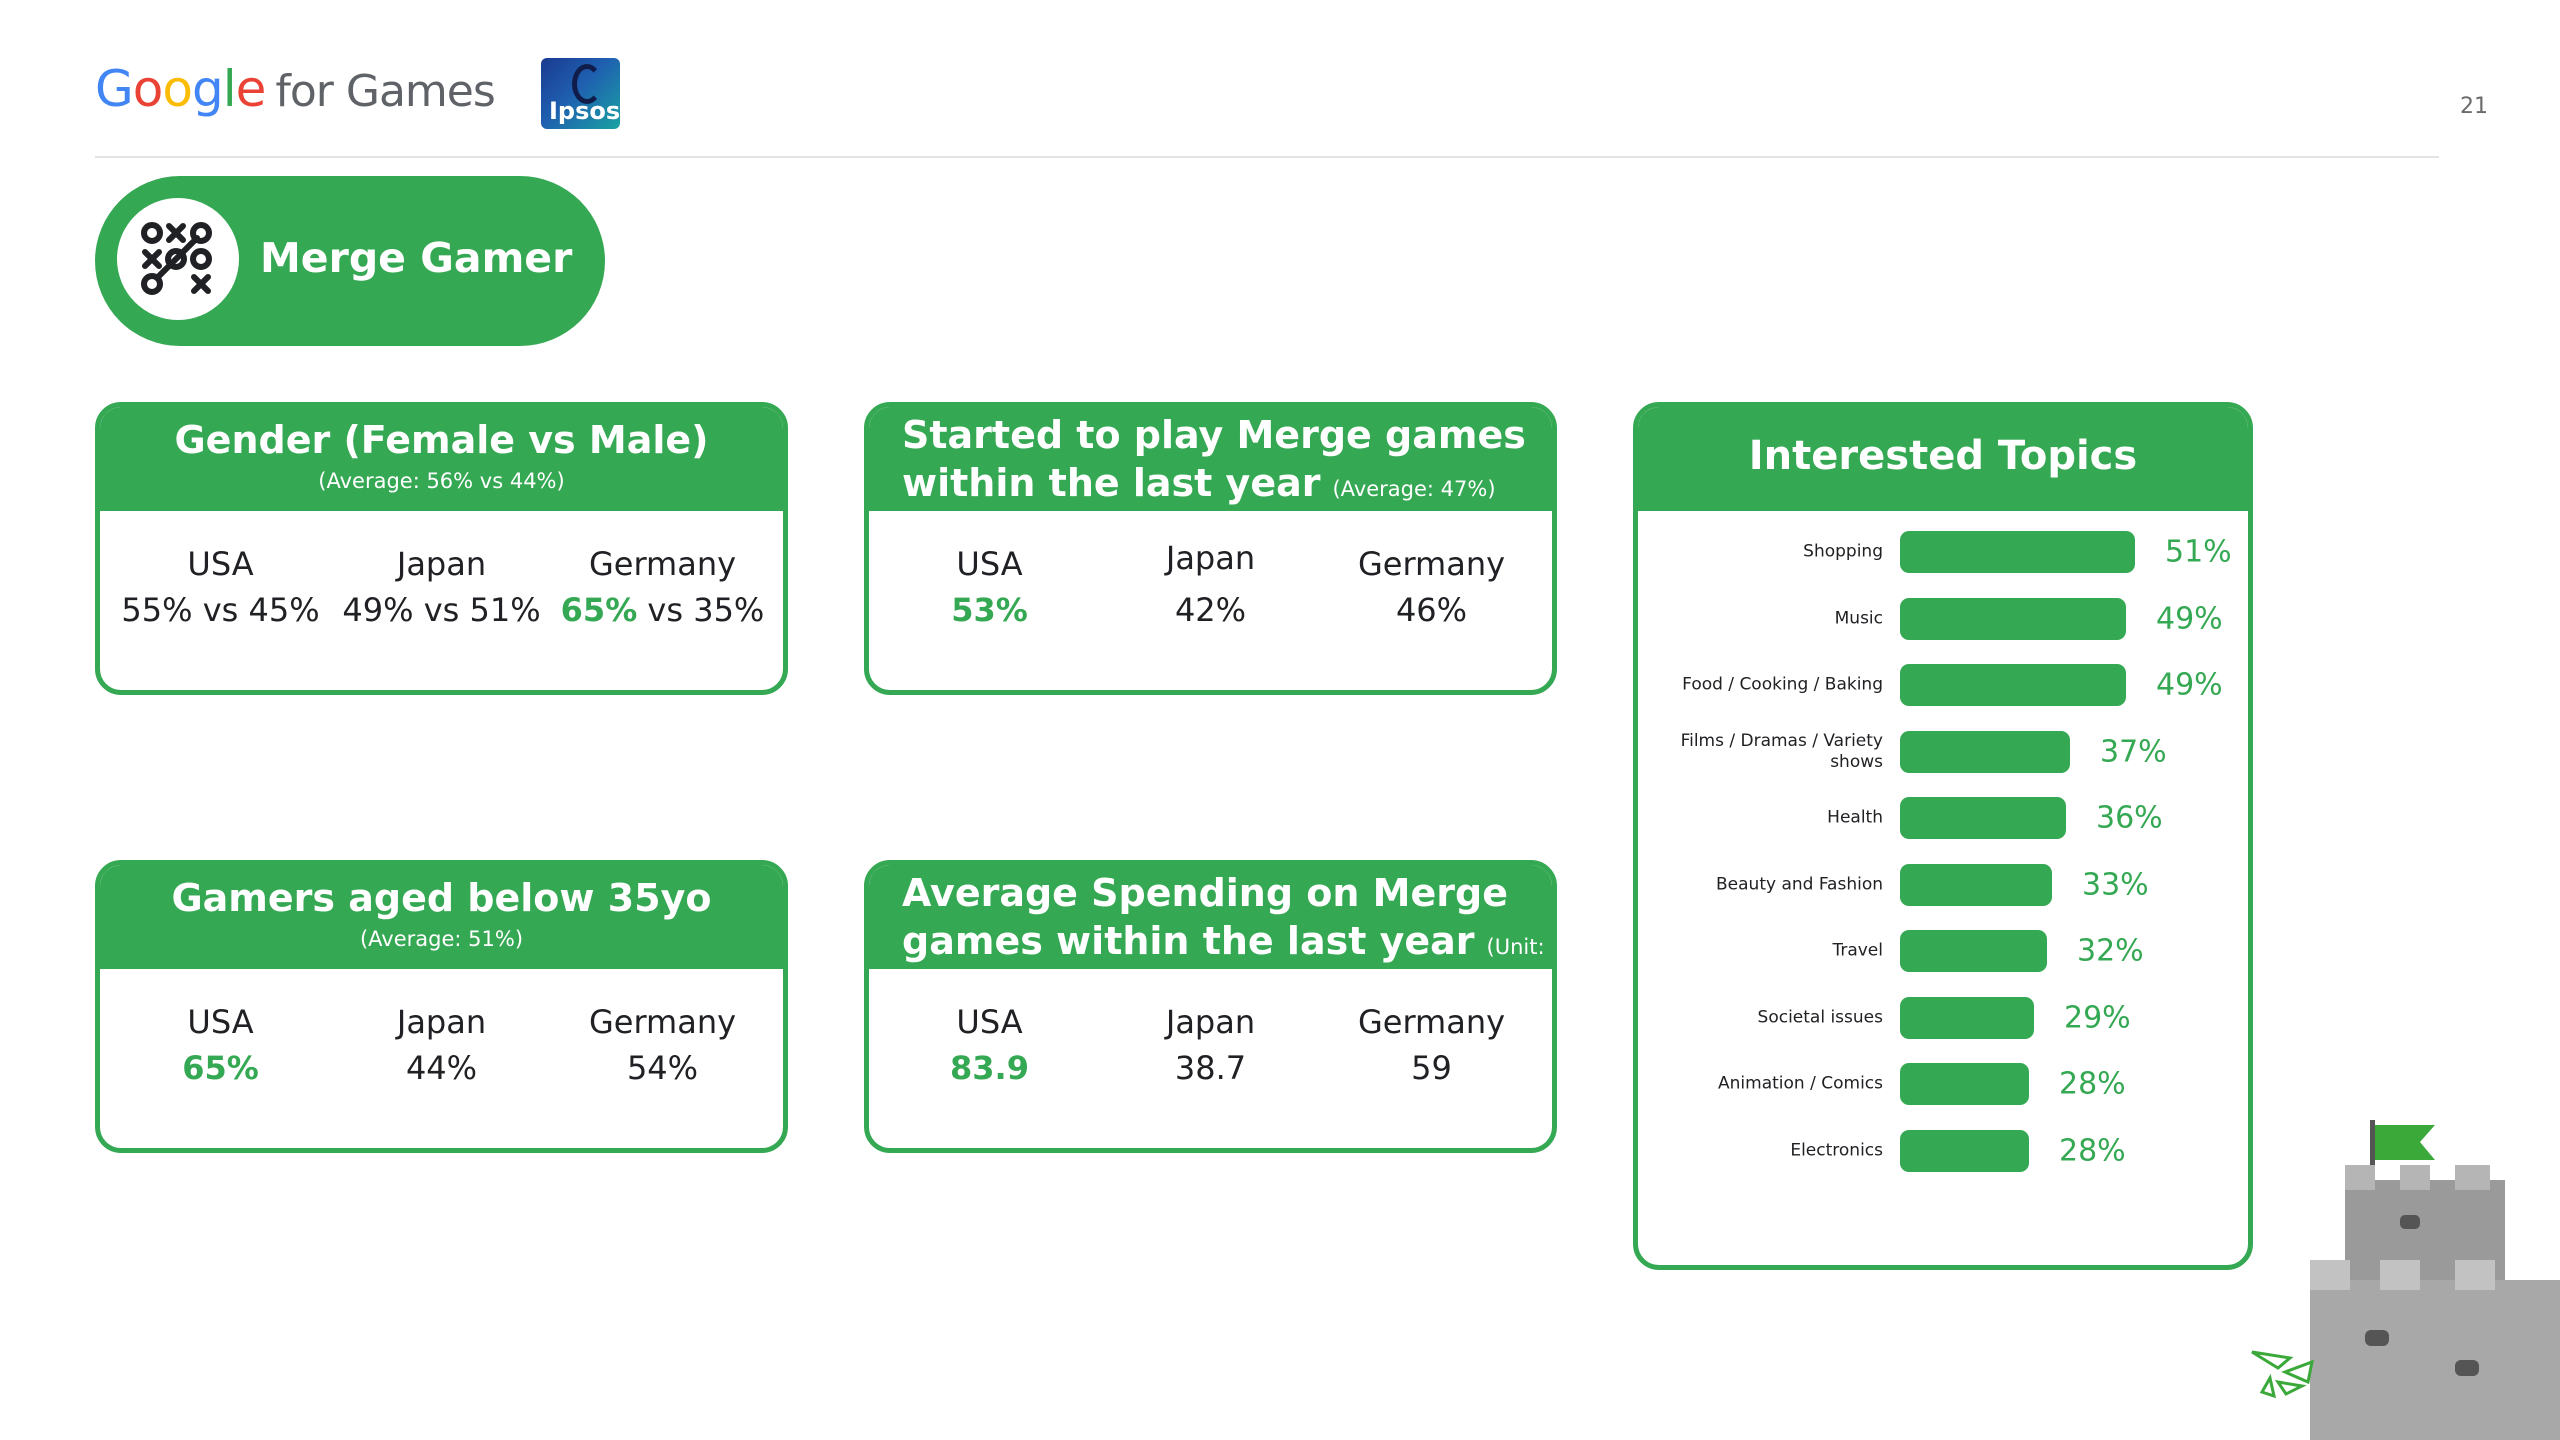 Image resolution: width=2560 pixels, height=1440 pixels. Describe the element at coordinates (1211, 1045) in the screenshot. I see `country-stat: Japan 38.7` at that location.